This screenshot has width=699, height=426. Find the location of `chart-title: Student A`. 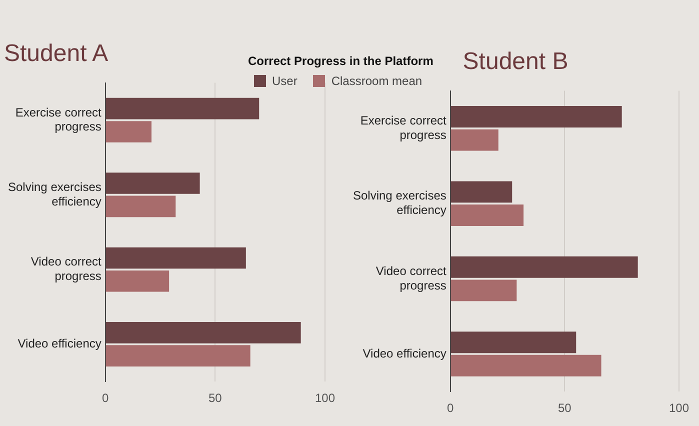

chart-title: Student A is located at coordinates (56, 54).